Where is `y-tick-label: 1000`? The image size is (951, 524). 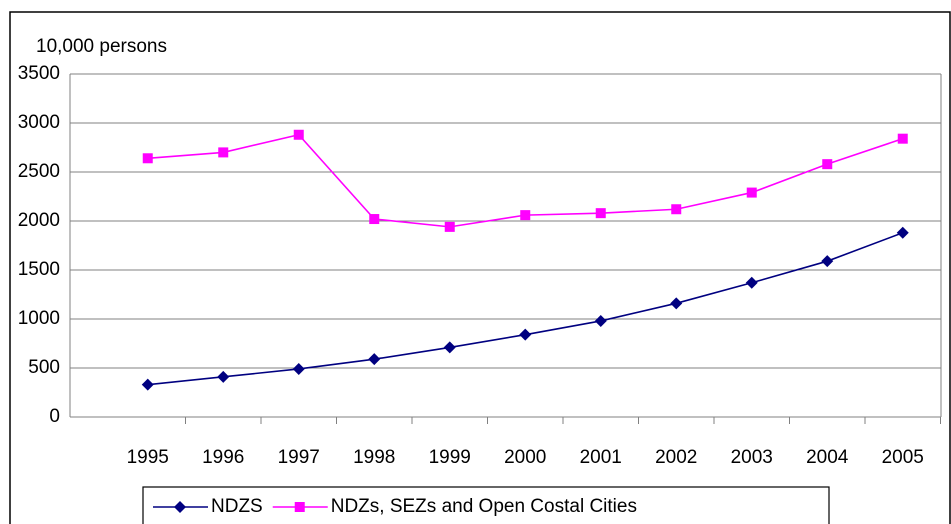
y-tick-label: 1000 is located at coordinates (39, 318).